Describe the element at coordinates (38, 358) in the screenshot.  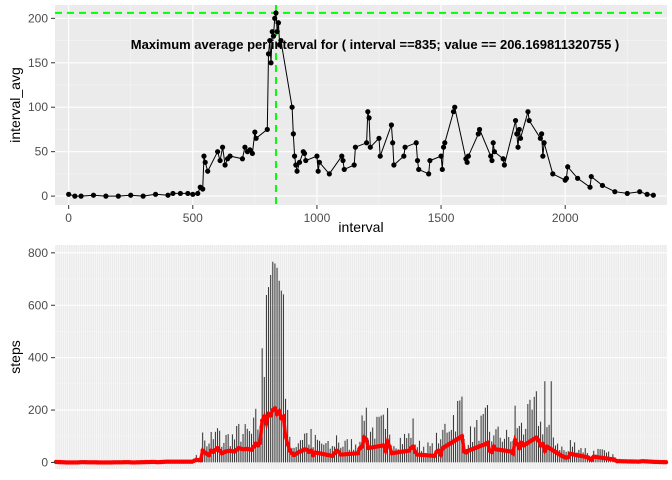
I see `y-tick-label: 400` at that location.